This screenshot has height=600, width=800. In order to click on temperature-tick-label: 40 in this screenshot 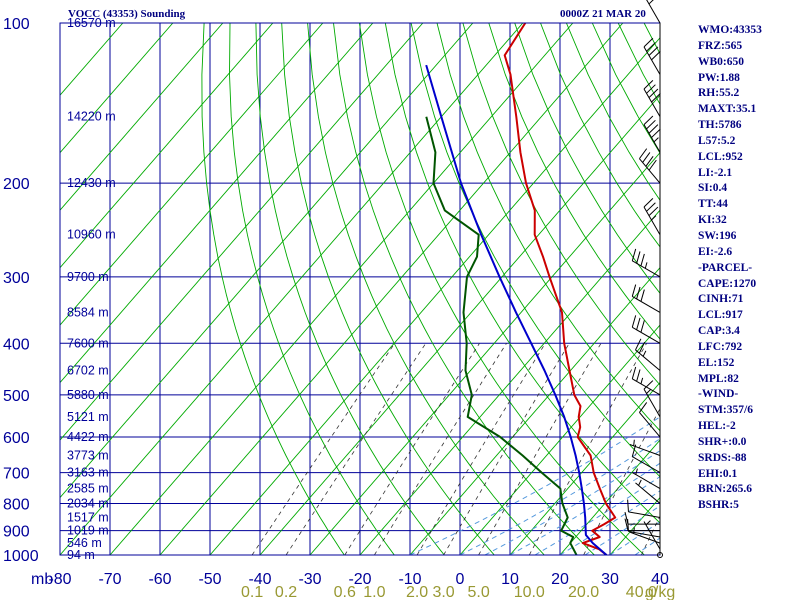, I will do `click(660, 579)`.